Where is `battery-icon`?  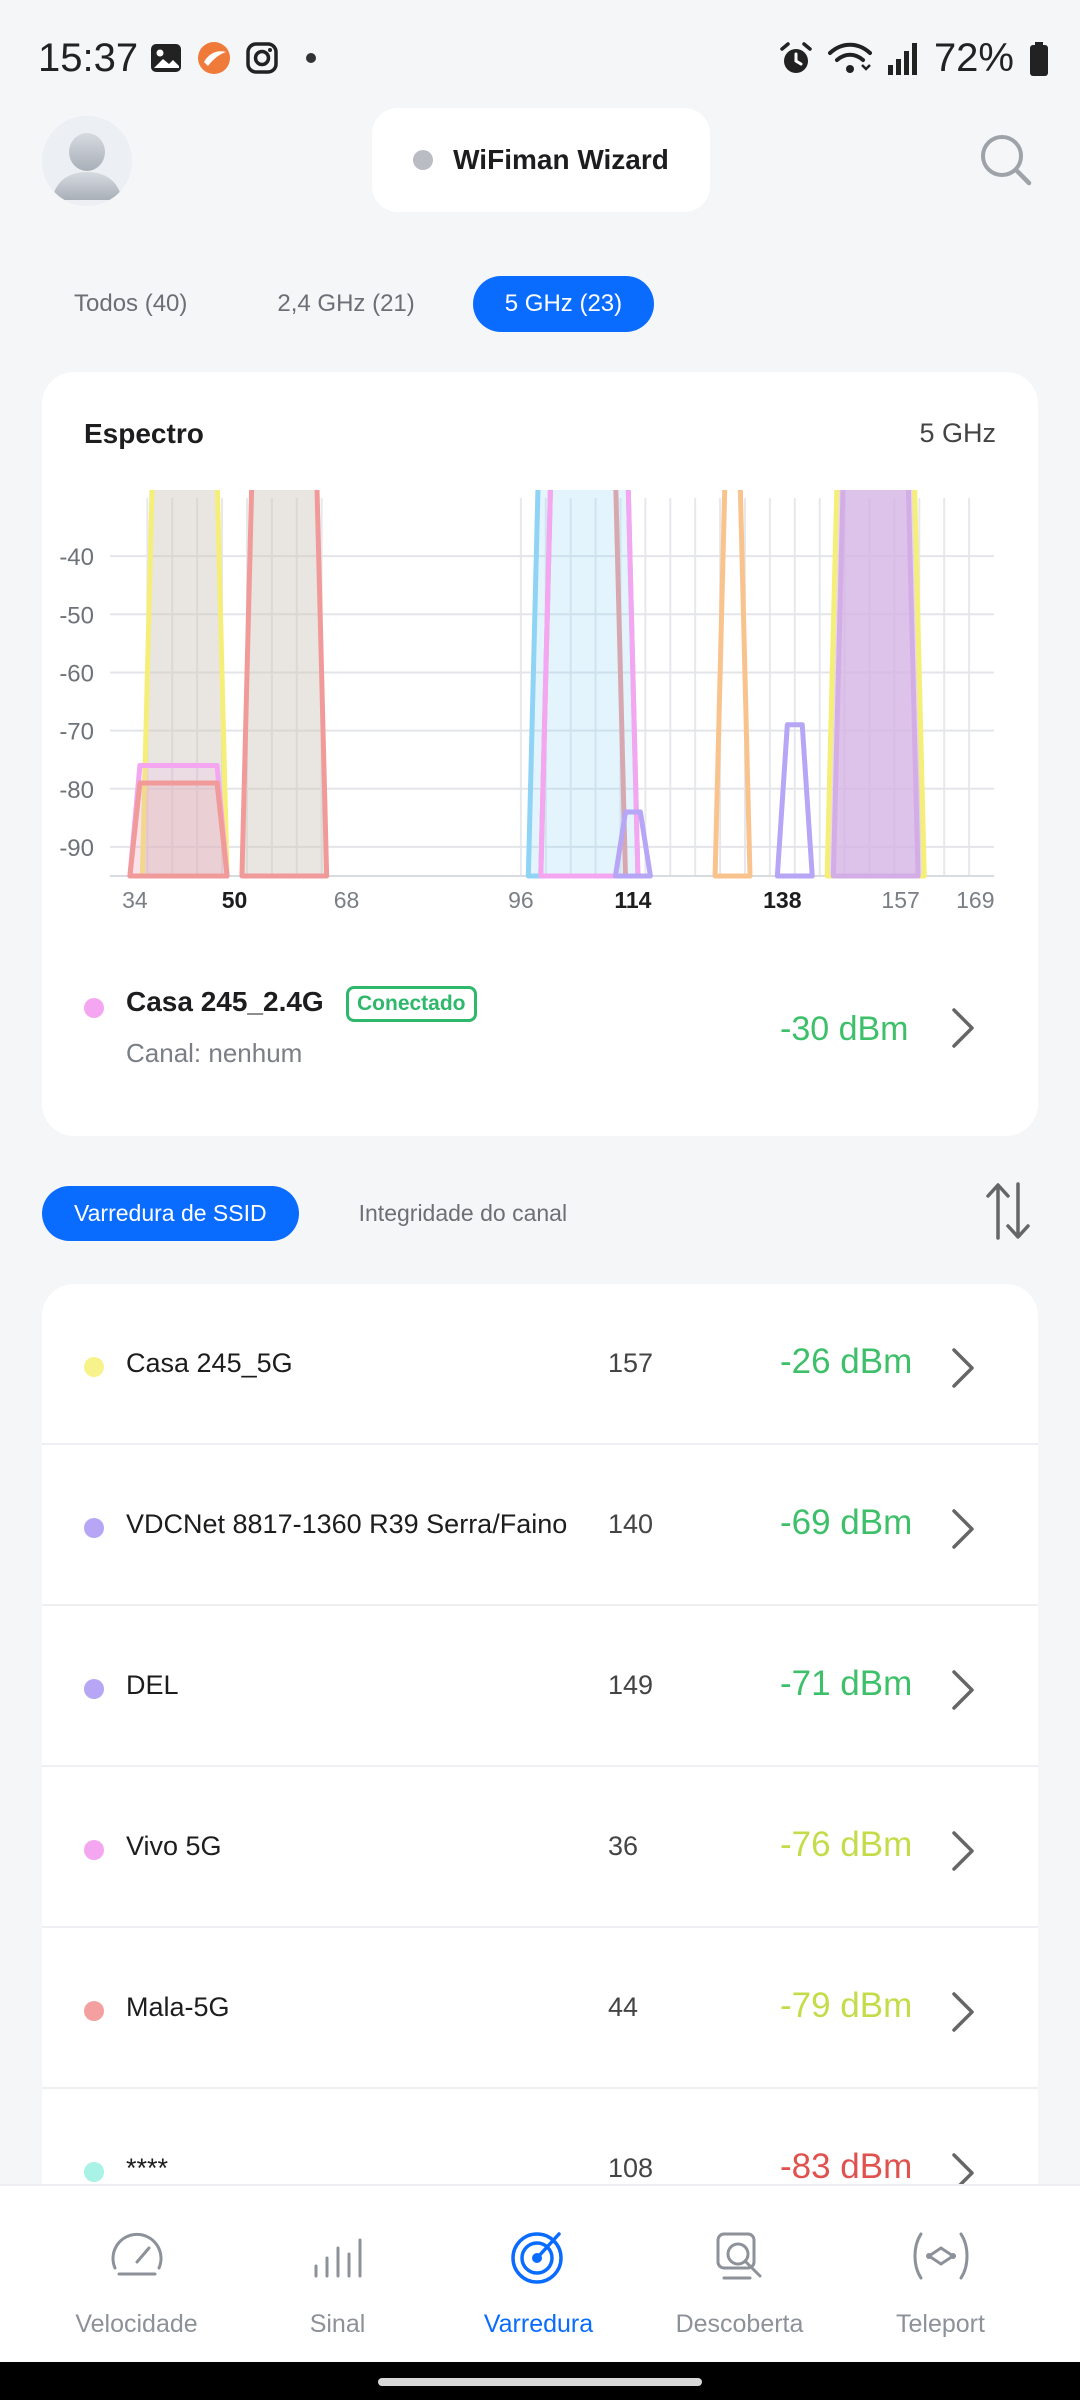
battery-icon is located at coordinates (1039, 58).